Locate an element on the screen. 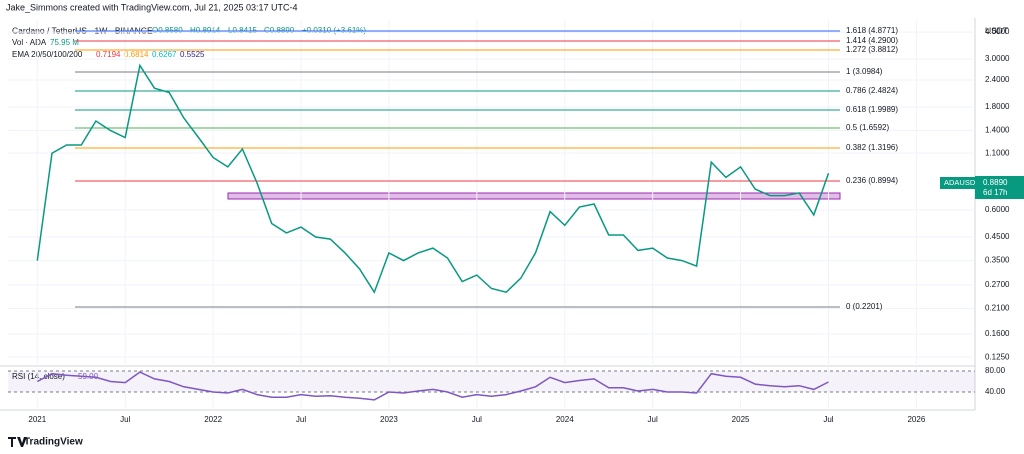 The image size is (1024, 454). currency: USDT is located at coordinates (996, 30).